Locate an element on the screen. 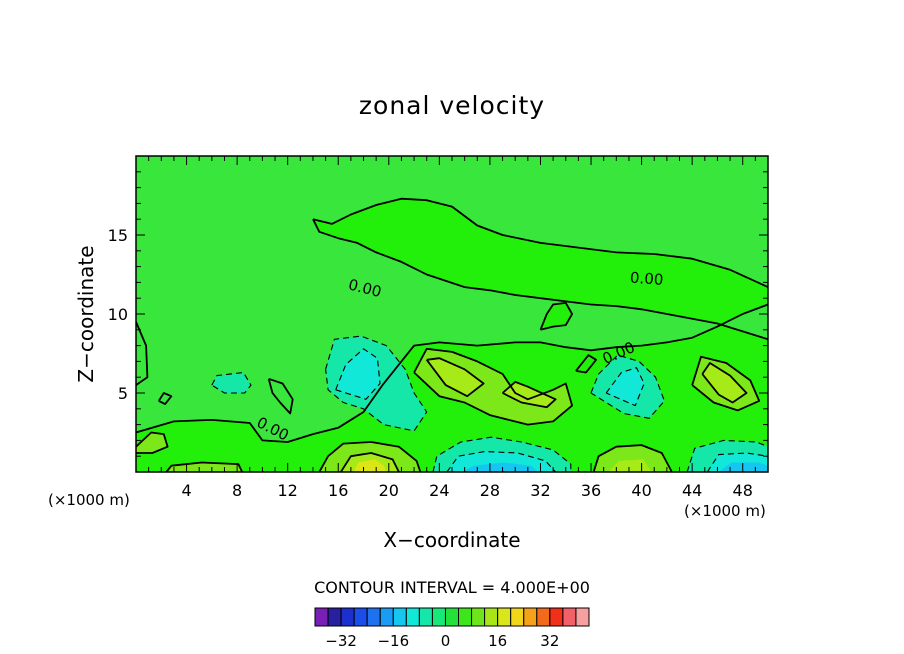 The height and width of the screenshot is (654, 904). x-tick-label: 20 is located at coordinates (389, 490).